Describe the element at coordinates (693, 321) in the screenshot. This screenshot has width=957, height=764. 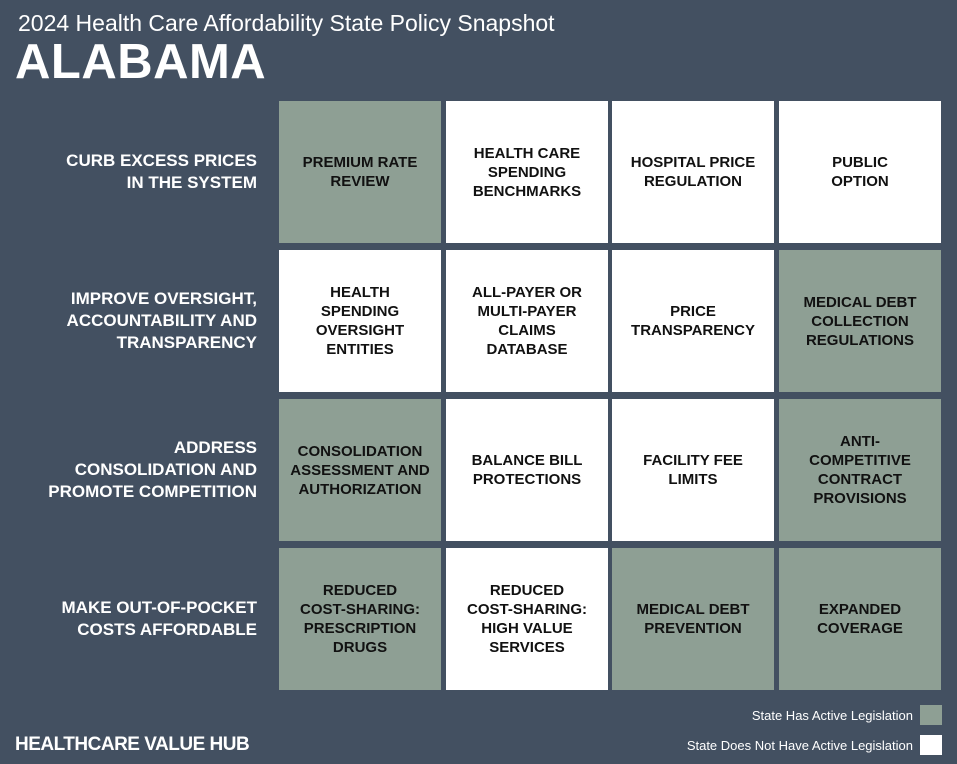
I see `policy-cell: PRICE TRANSPARENCY` at that location.